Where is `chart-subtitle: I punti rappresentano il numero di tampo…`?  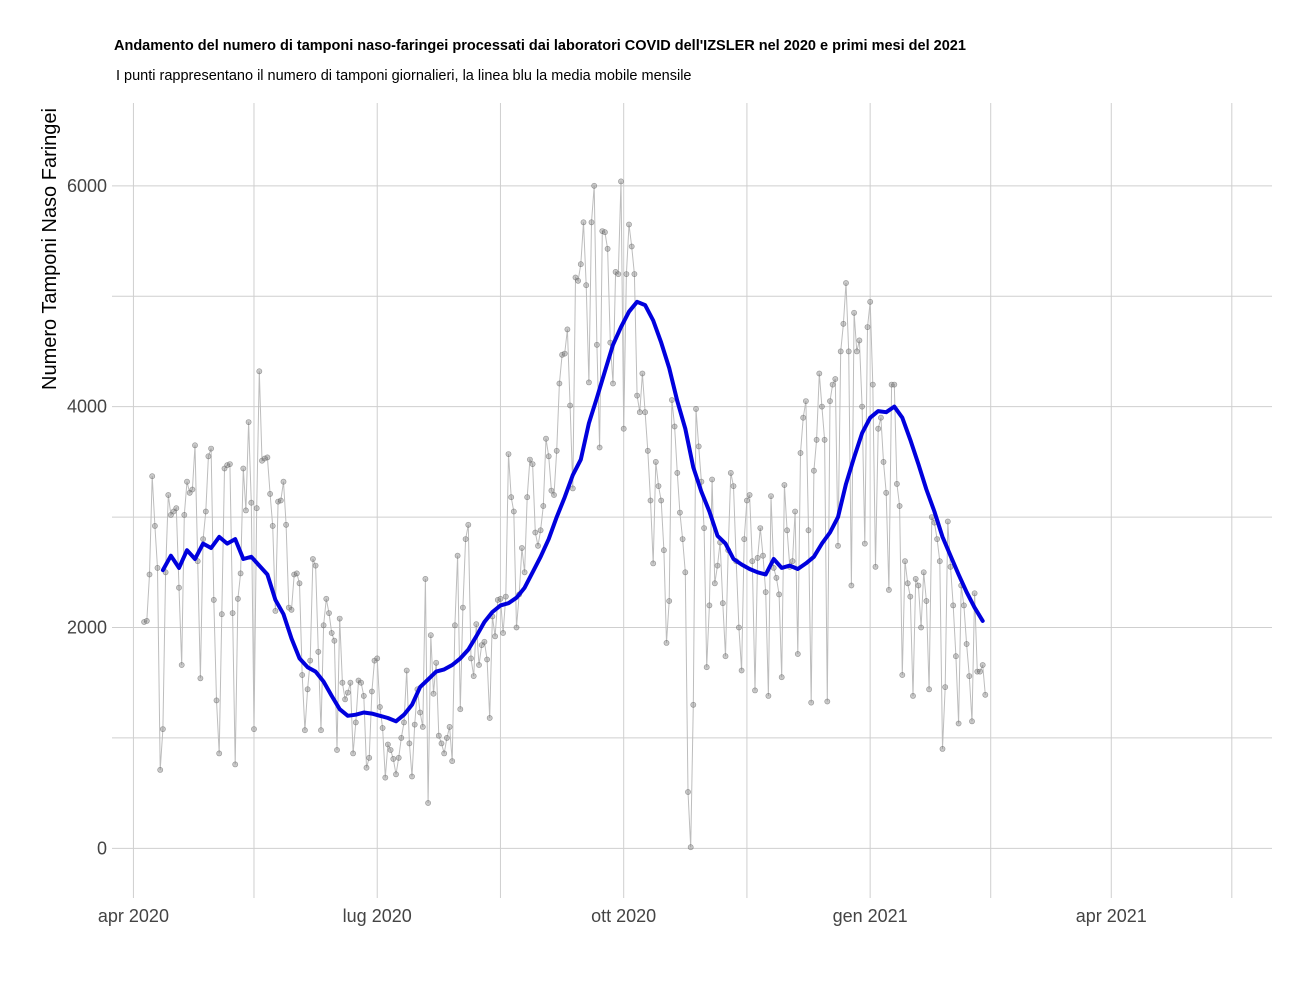 chart-subtitle: I punti rappresentano il numero di tampo… is located at coordinates (404, 76).